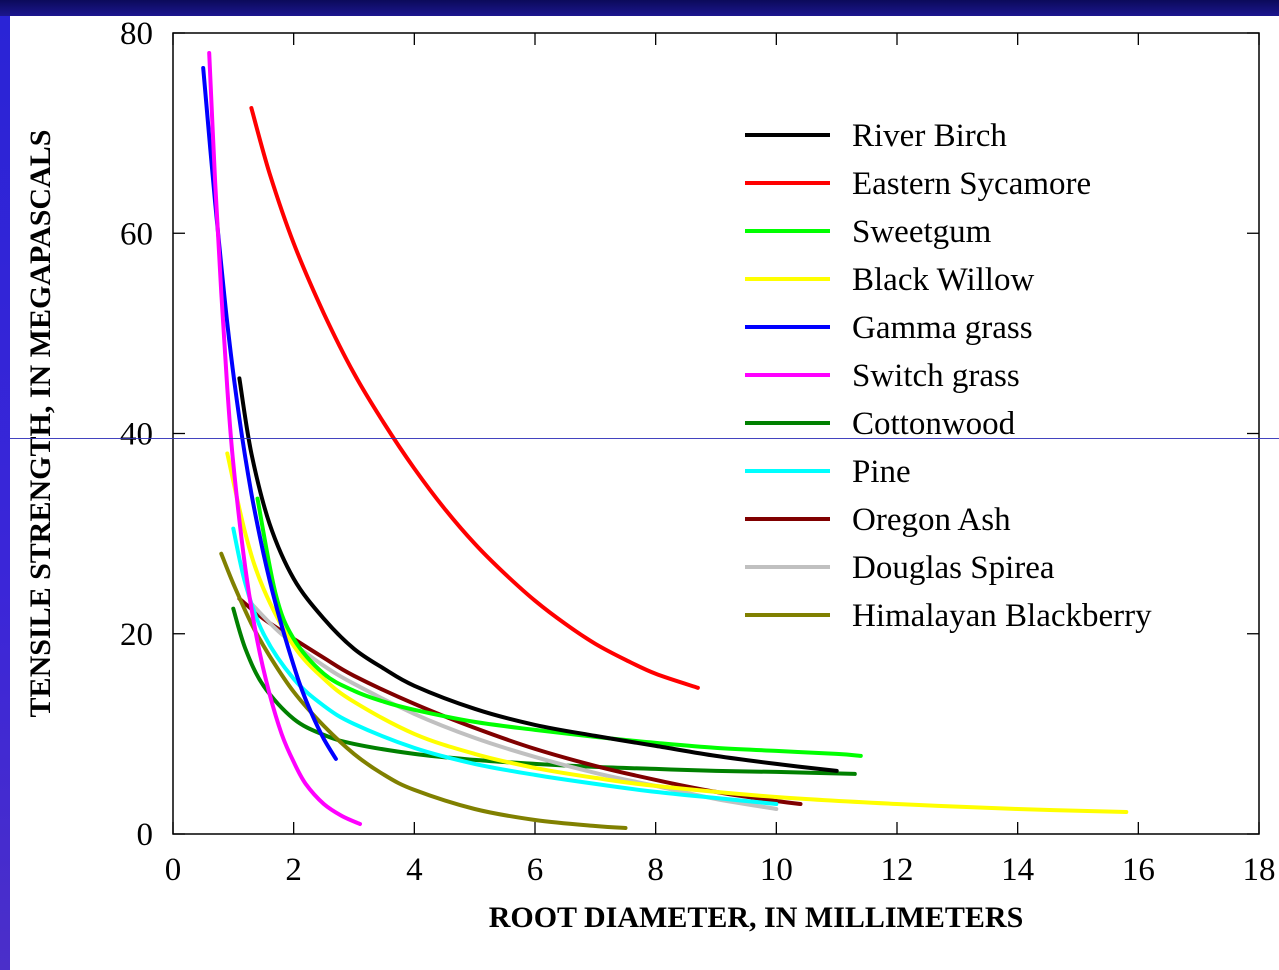 Image resolution: width=1279 pixels, height=970 pixels. I want to click on x-axis-title: ROOT DIAMETER, IN MILLIMETERS, so click(756, 917).